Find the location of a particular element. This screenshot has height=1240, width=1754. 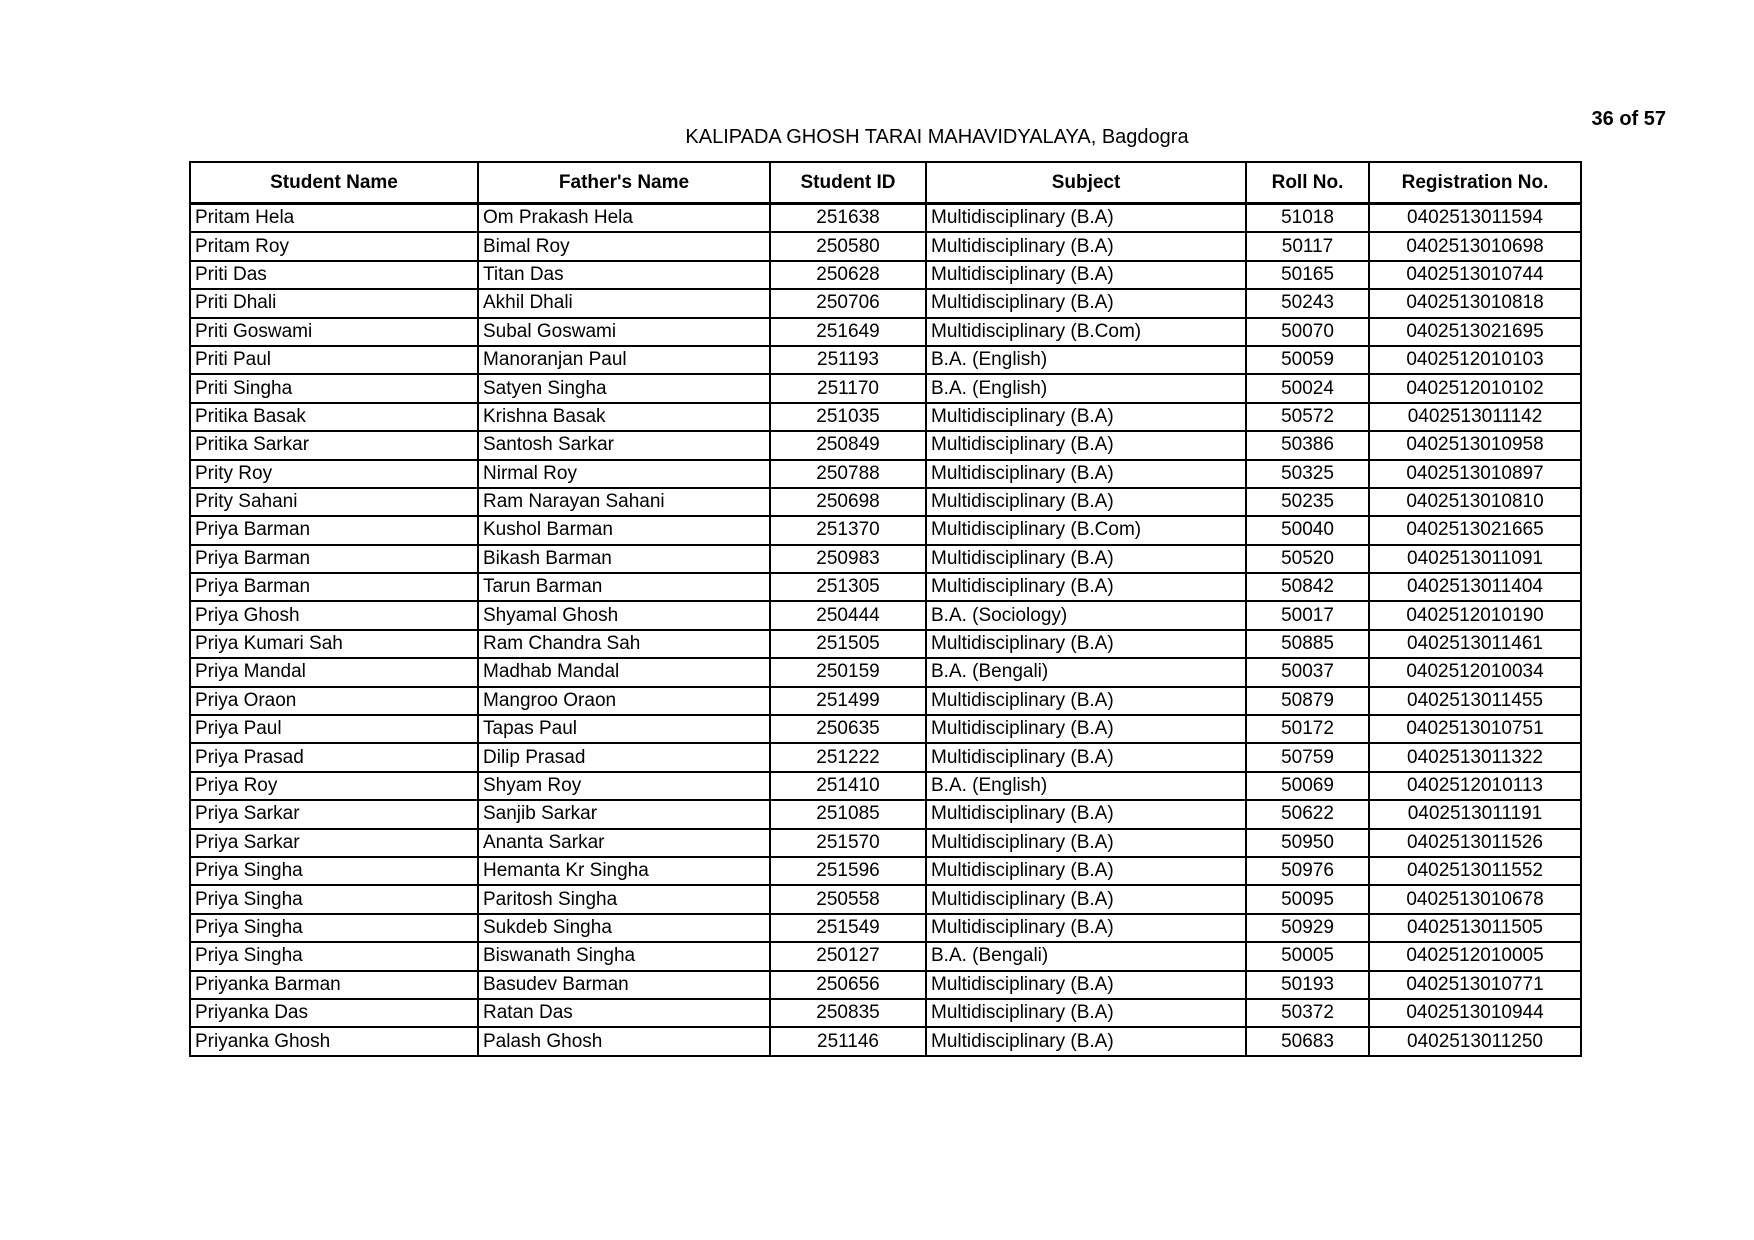

cell-roll-no: 50759 is located at coordinates (1307, 757).